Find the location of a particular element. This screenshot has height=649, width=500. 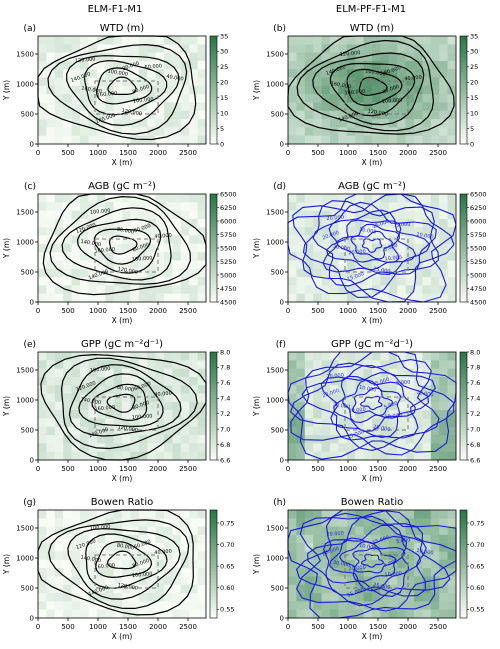

y-axis-label: Y (m) is located at coordinates (6, 564).